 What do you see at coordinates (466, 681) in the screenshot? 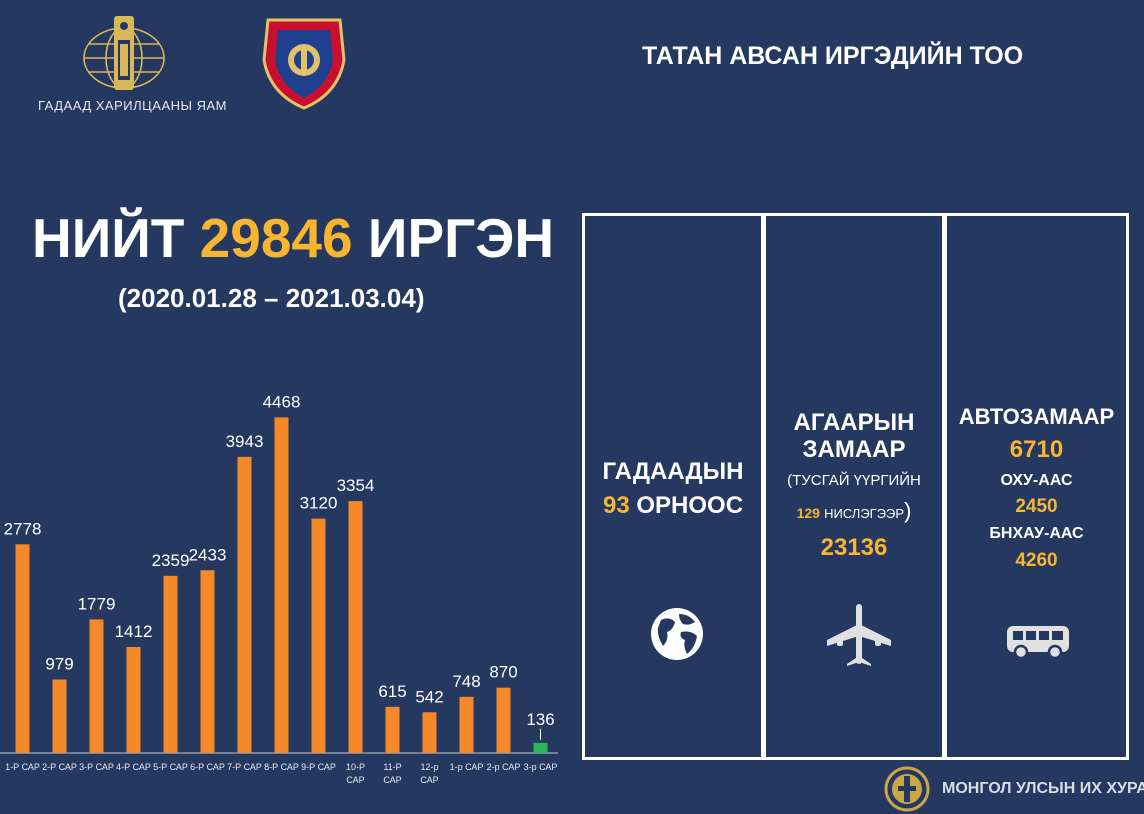
I see `data-label-13: 748` at bounding box center [466, 681].